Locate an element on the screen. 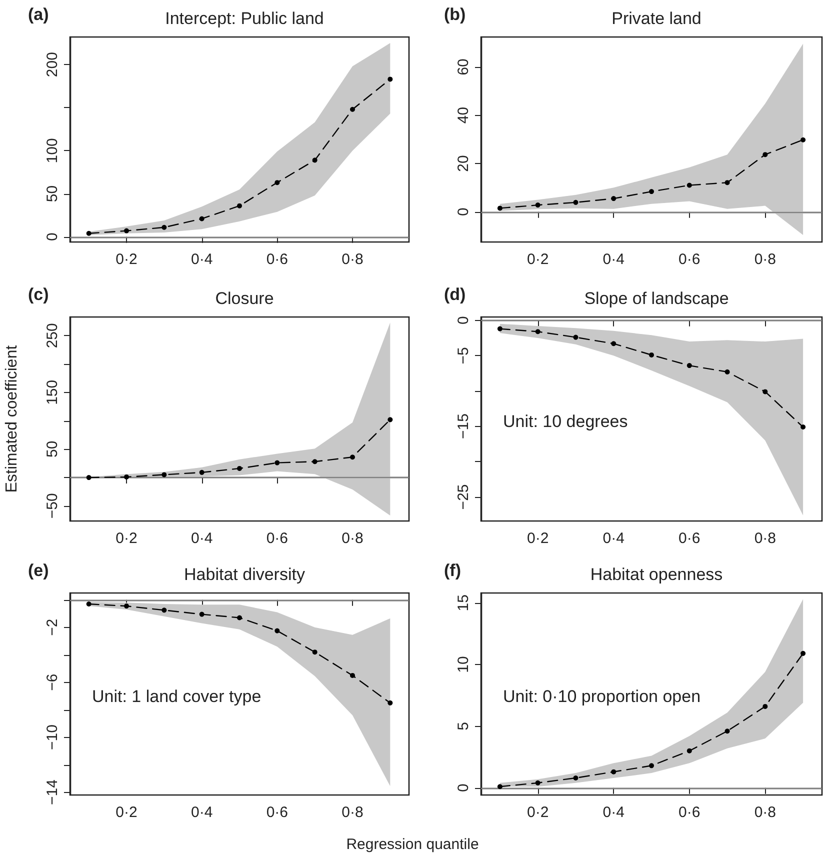 The width and height of the screenshot is (825, 862). y-tick-label: −6 is located at coordinates (52, 682).